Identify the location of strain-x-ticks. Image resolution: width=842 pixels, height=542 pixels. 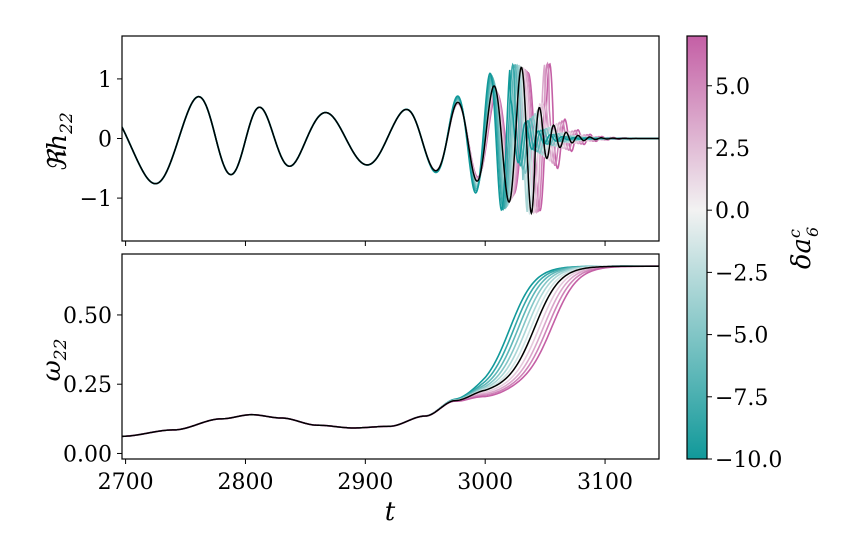
(365, 243).